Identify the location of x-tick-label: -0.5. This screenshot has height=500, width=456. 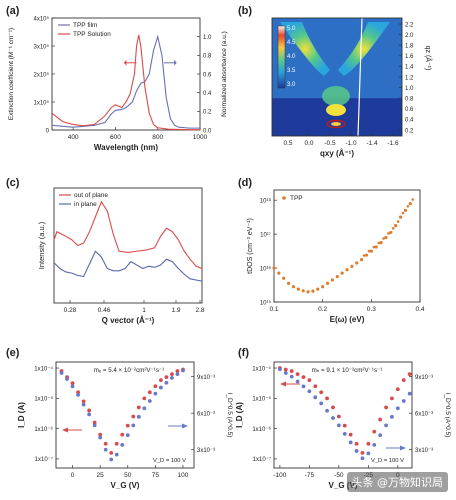
(330, 143).